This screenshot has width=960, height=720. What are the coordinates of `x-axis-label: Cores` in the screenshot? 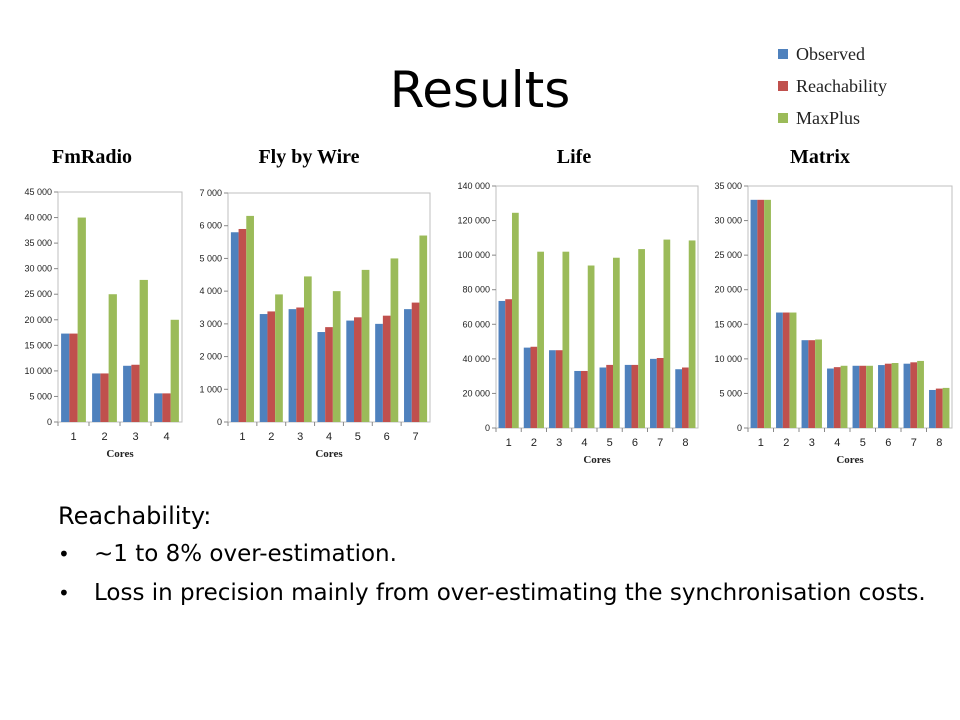 It's located at (850, 460).